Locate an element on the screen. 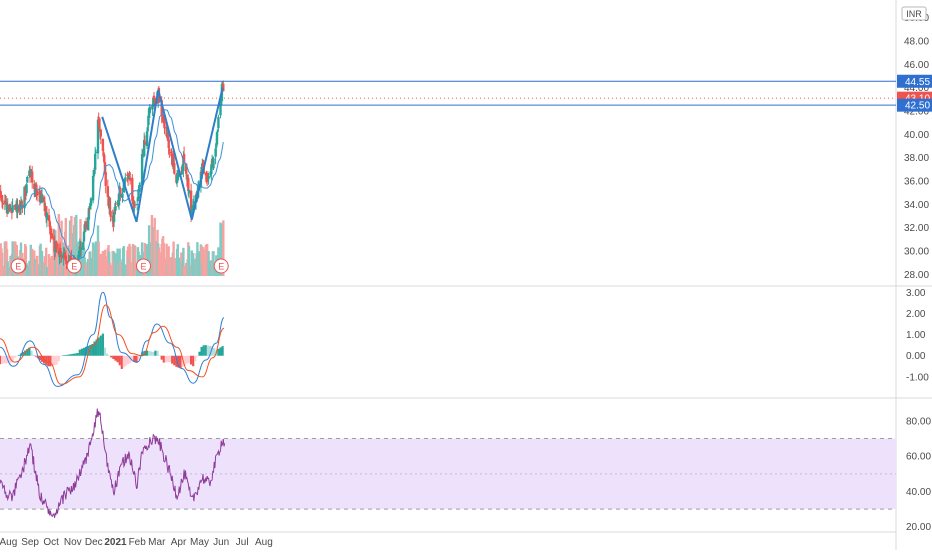 This screenshot has height=555, width=932. moving-average-line is located at coordinates (120, 184).